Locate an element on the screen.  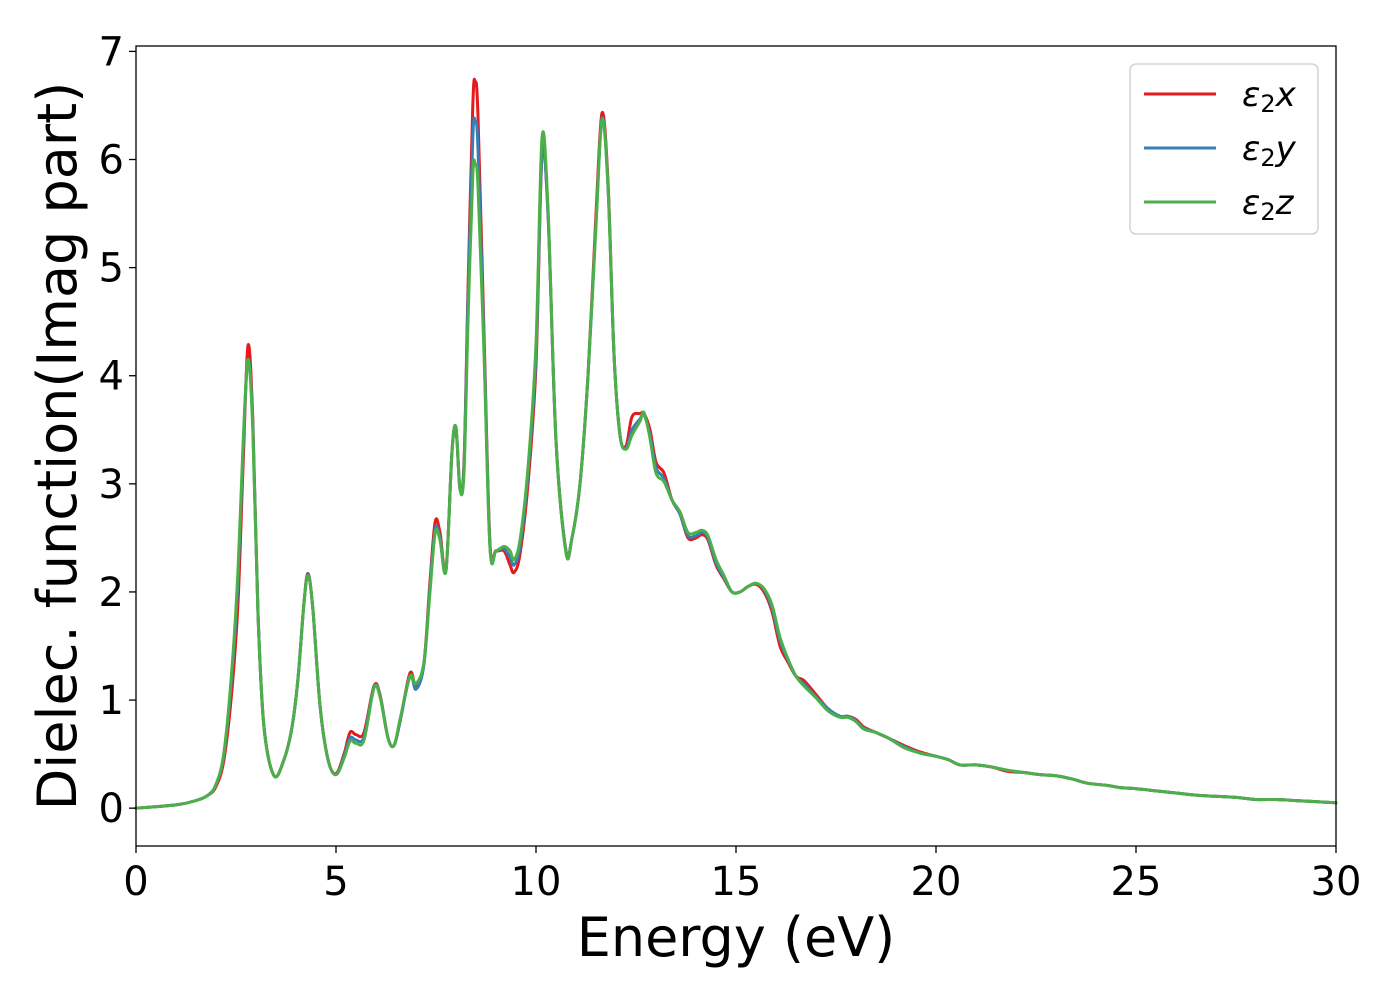
legend-box is located at coordinates (1224, 149).